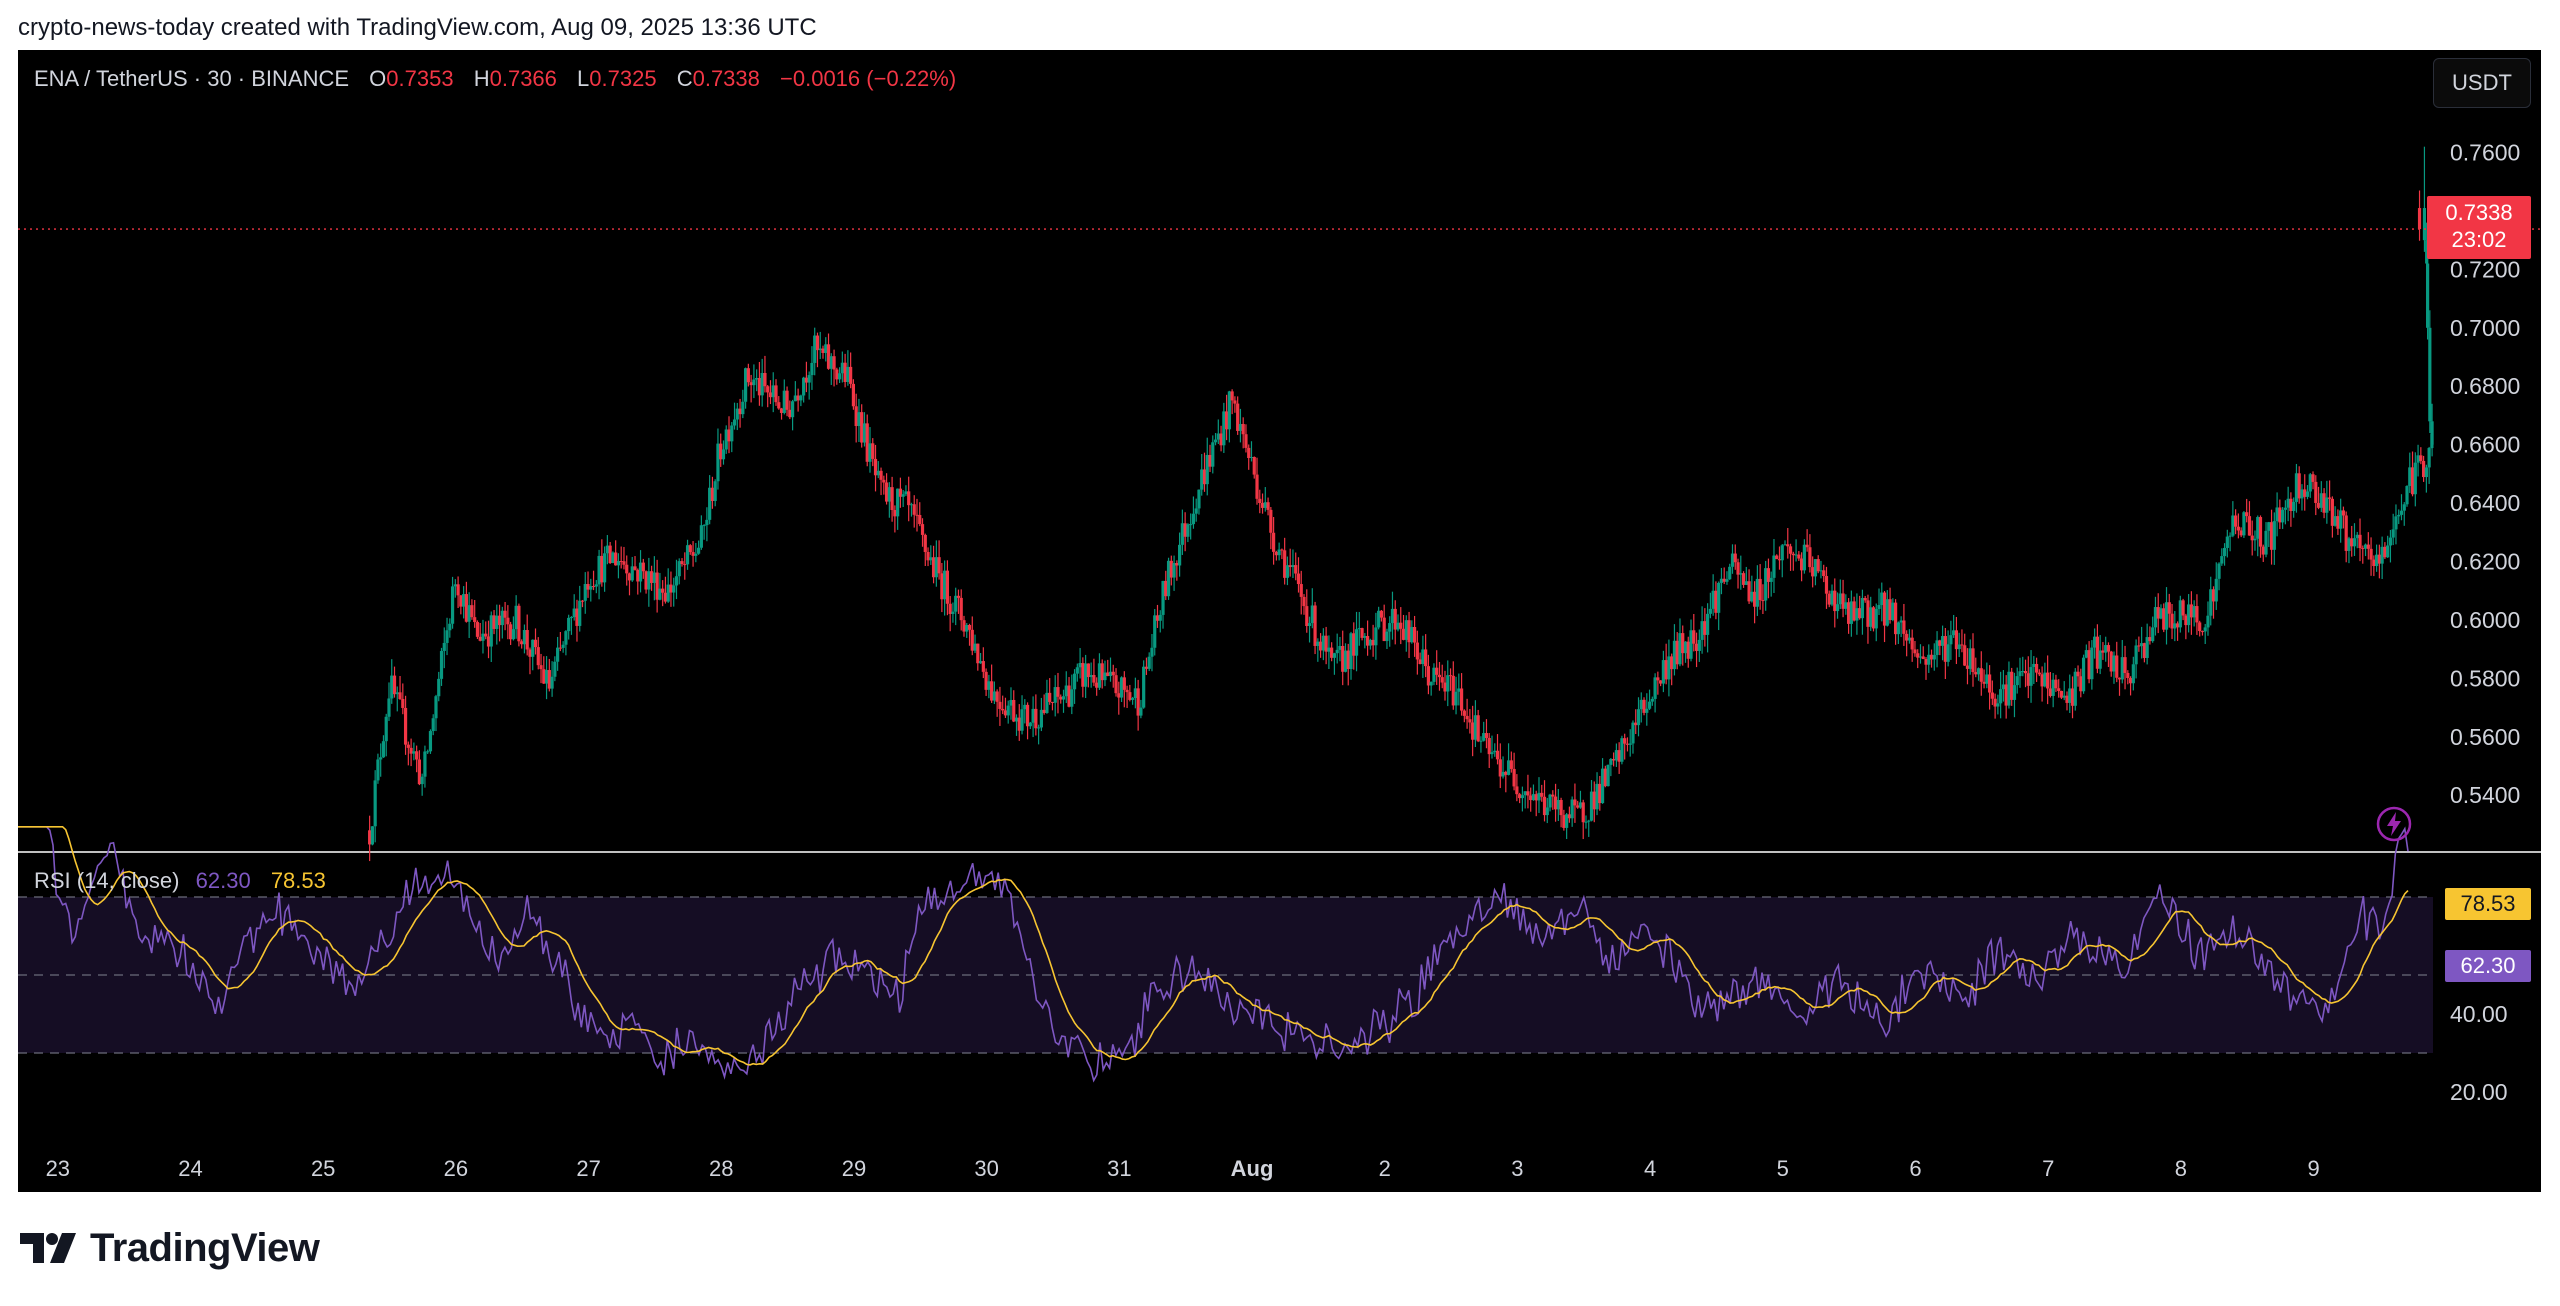  I want to click on currency-button: USDT, so click(2482, 83).